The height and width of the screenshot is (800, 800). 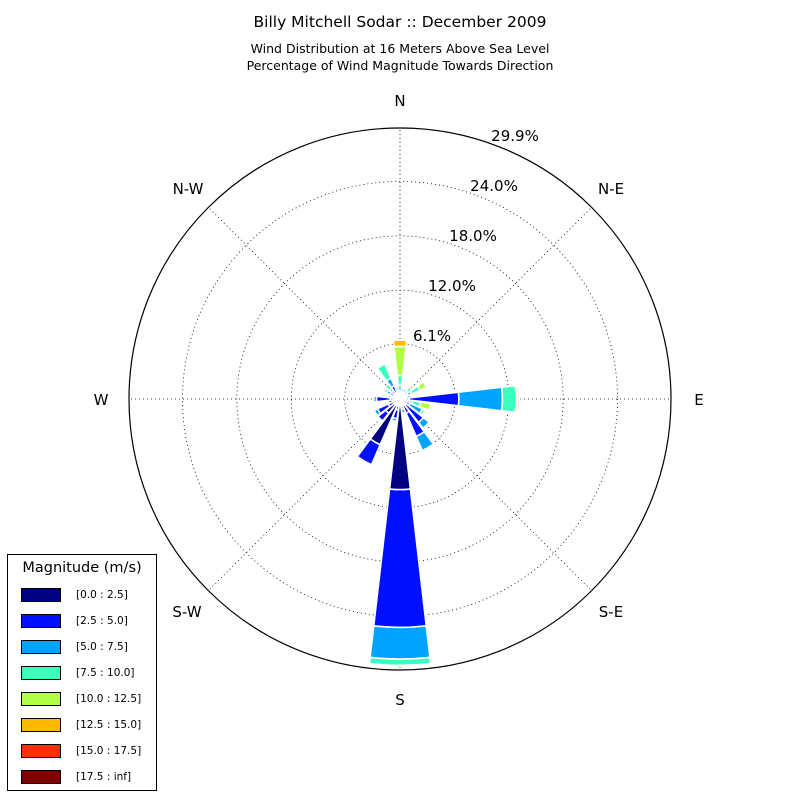 What do you see at coordinates (515, 136) in the screenshot?
I see `radial-tick-label: 29.9%` at bounding box center [515, 136].